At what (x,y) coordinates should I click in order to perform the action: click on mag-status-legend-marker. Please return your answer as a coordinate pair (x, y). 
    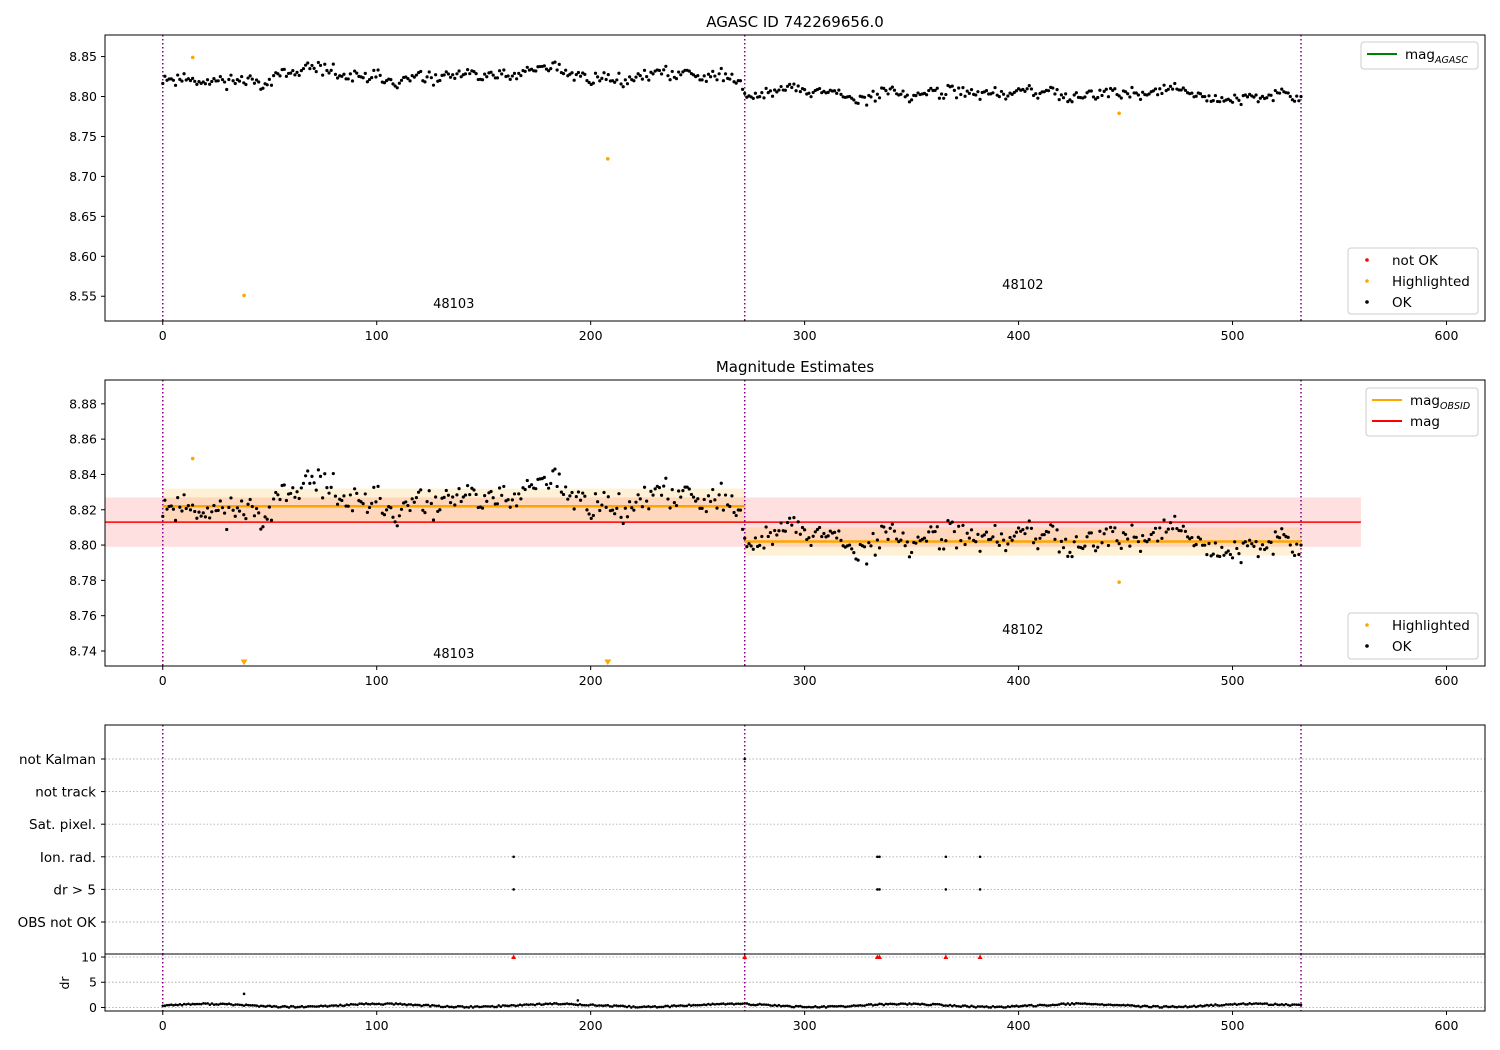
    Looking at the image, I should click on (1367, 646).